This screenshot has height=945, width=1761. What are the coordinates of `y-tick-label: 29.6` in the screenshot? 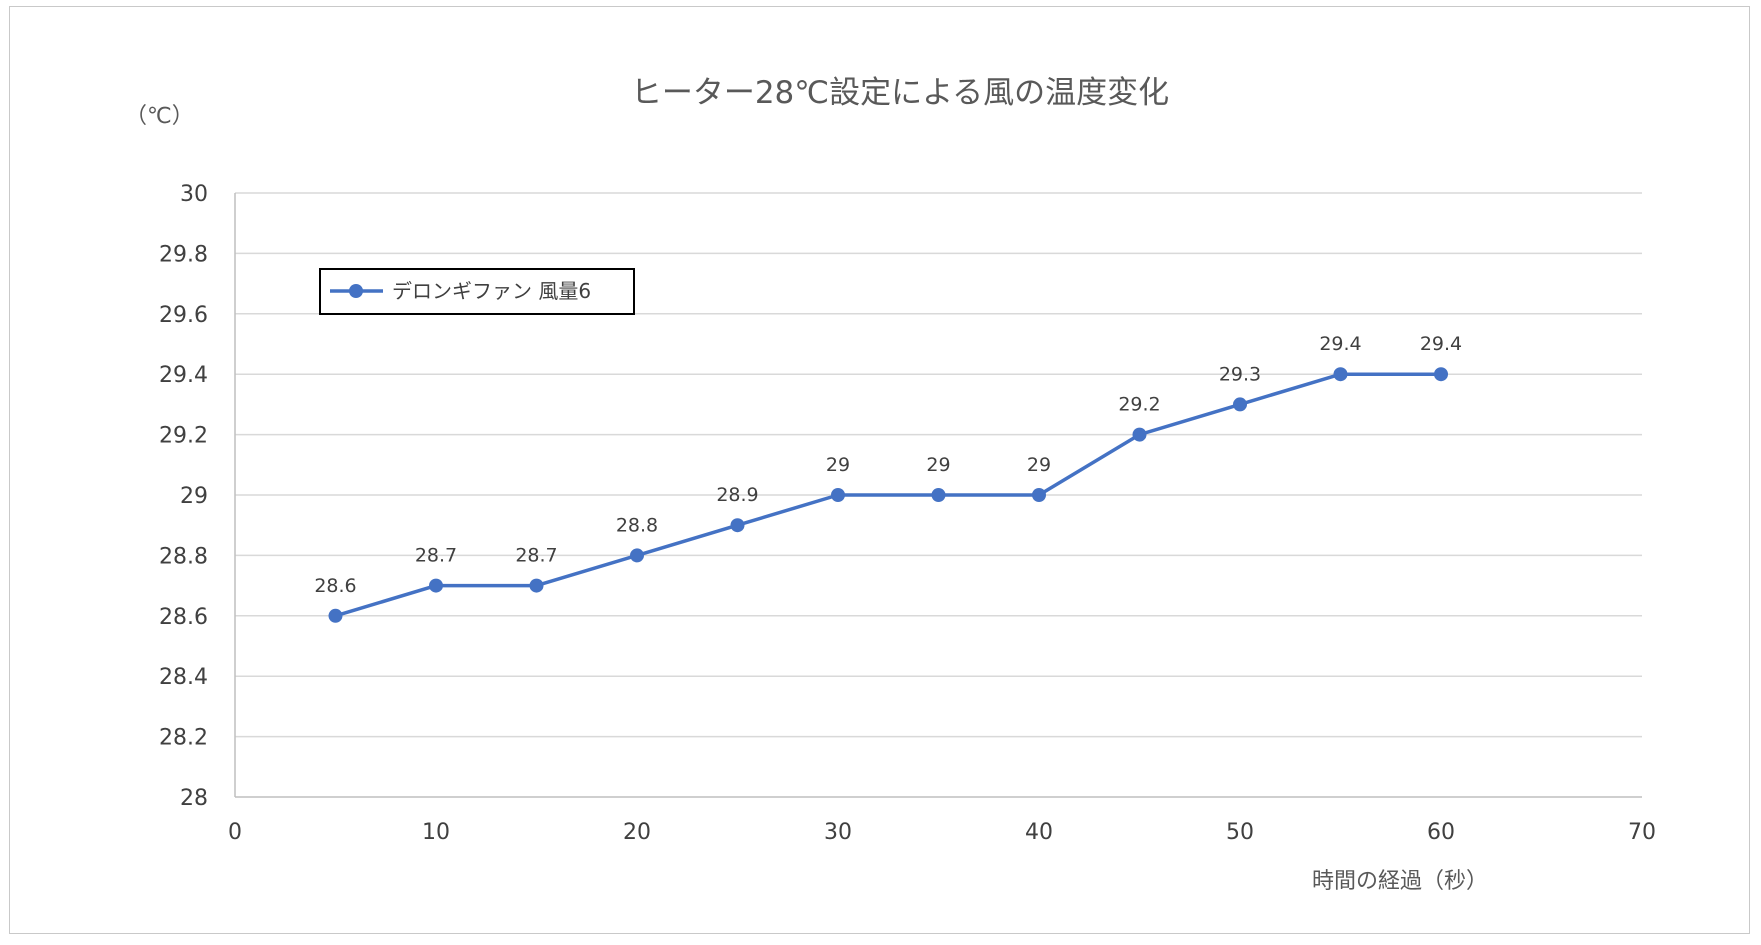 It's located at (183, 315).